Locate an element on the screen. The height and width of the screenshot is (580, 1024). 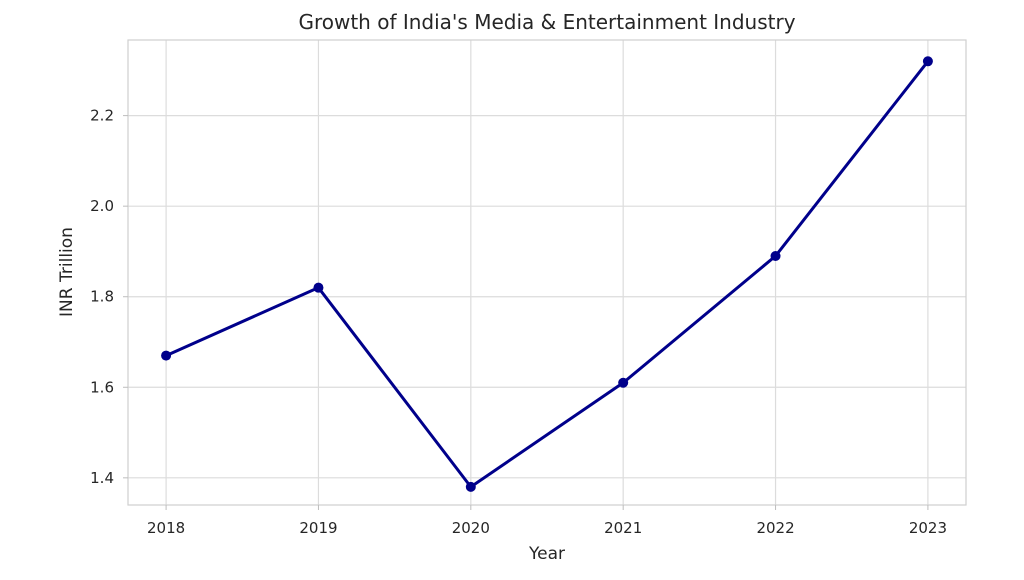
y-axis-label: INR Trillion is located at coordinates (67, 272).